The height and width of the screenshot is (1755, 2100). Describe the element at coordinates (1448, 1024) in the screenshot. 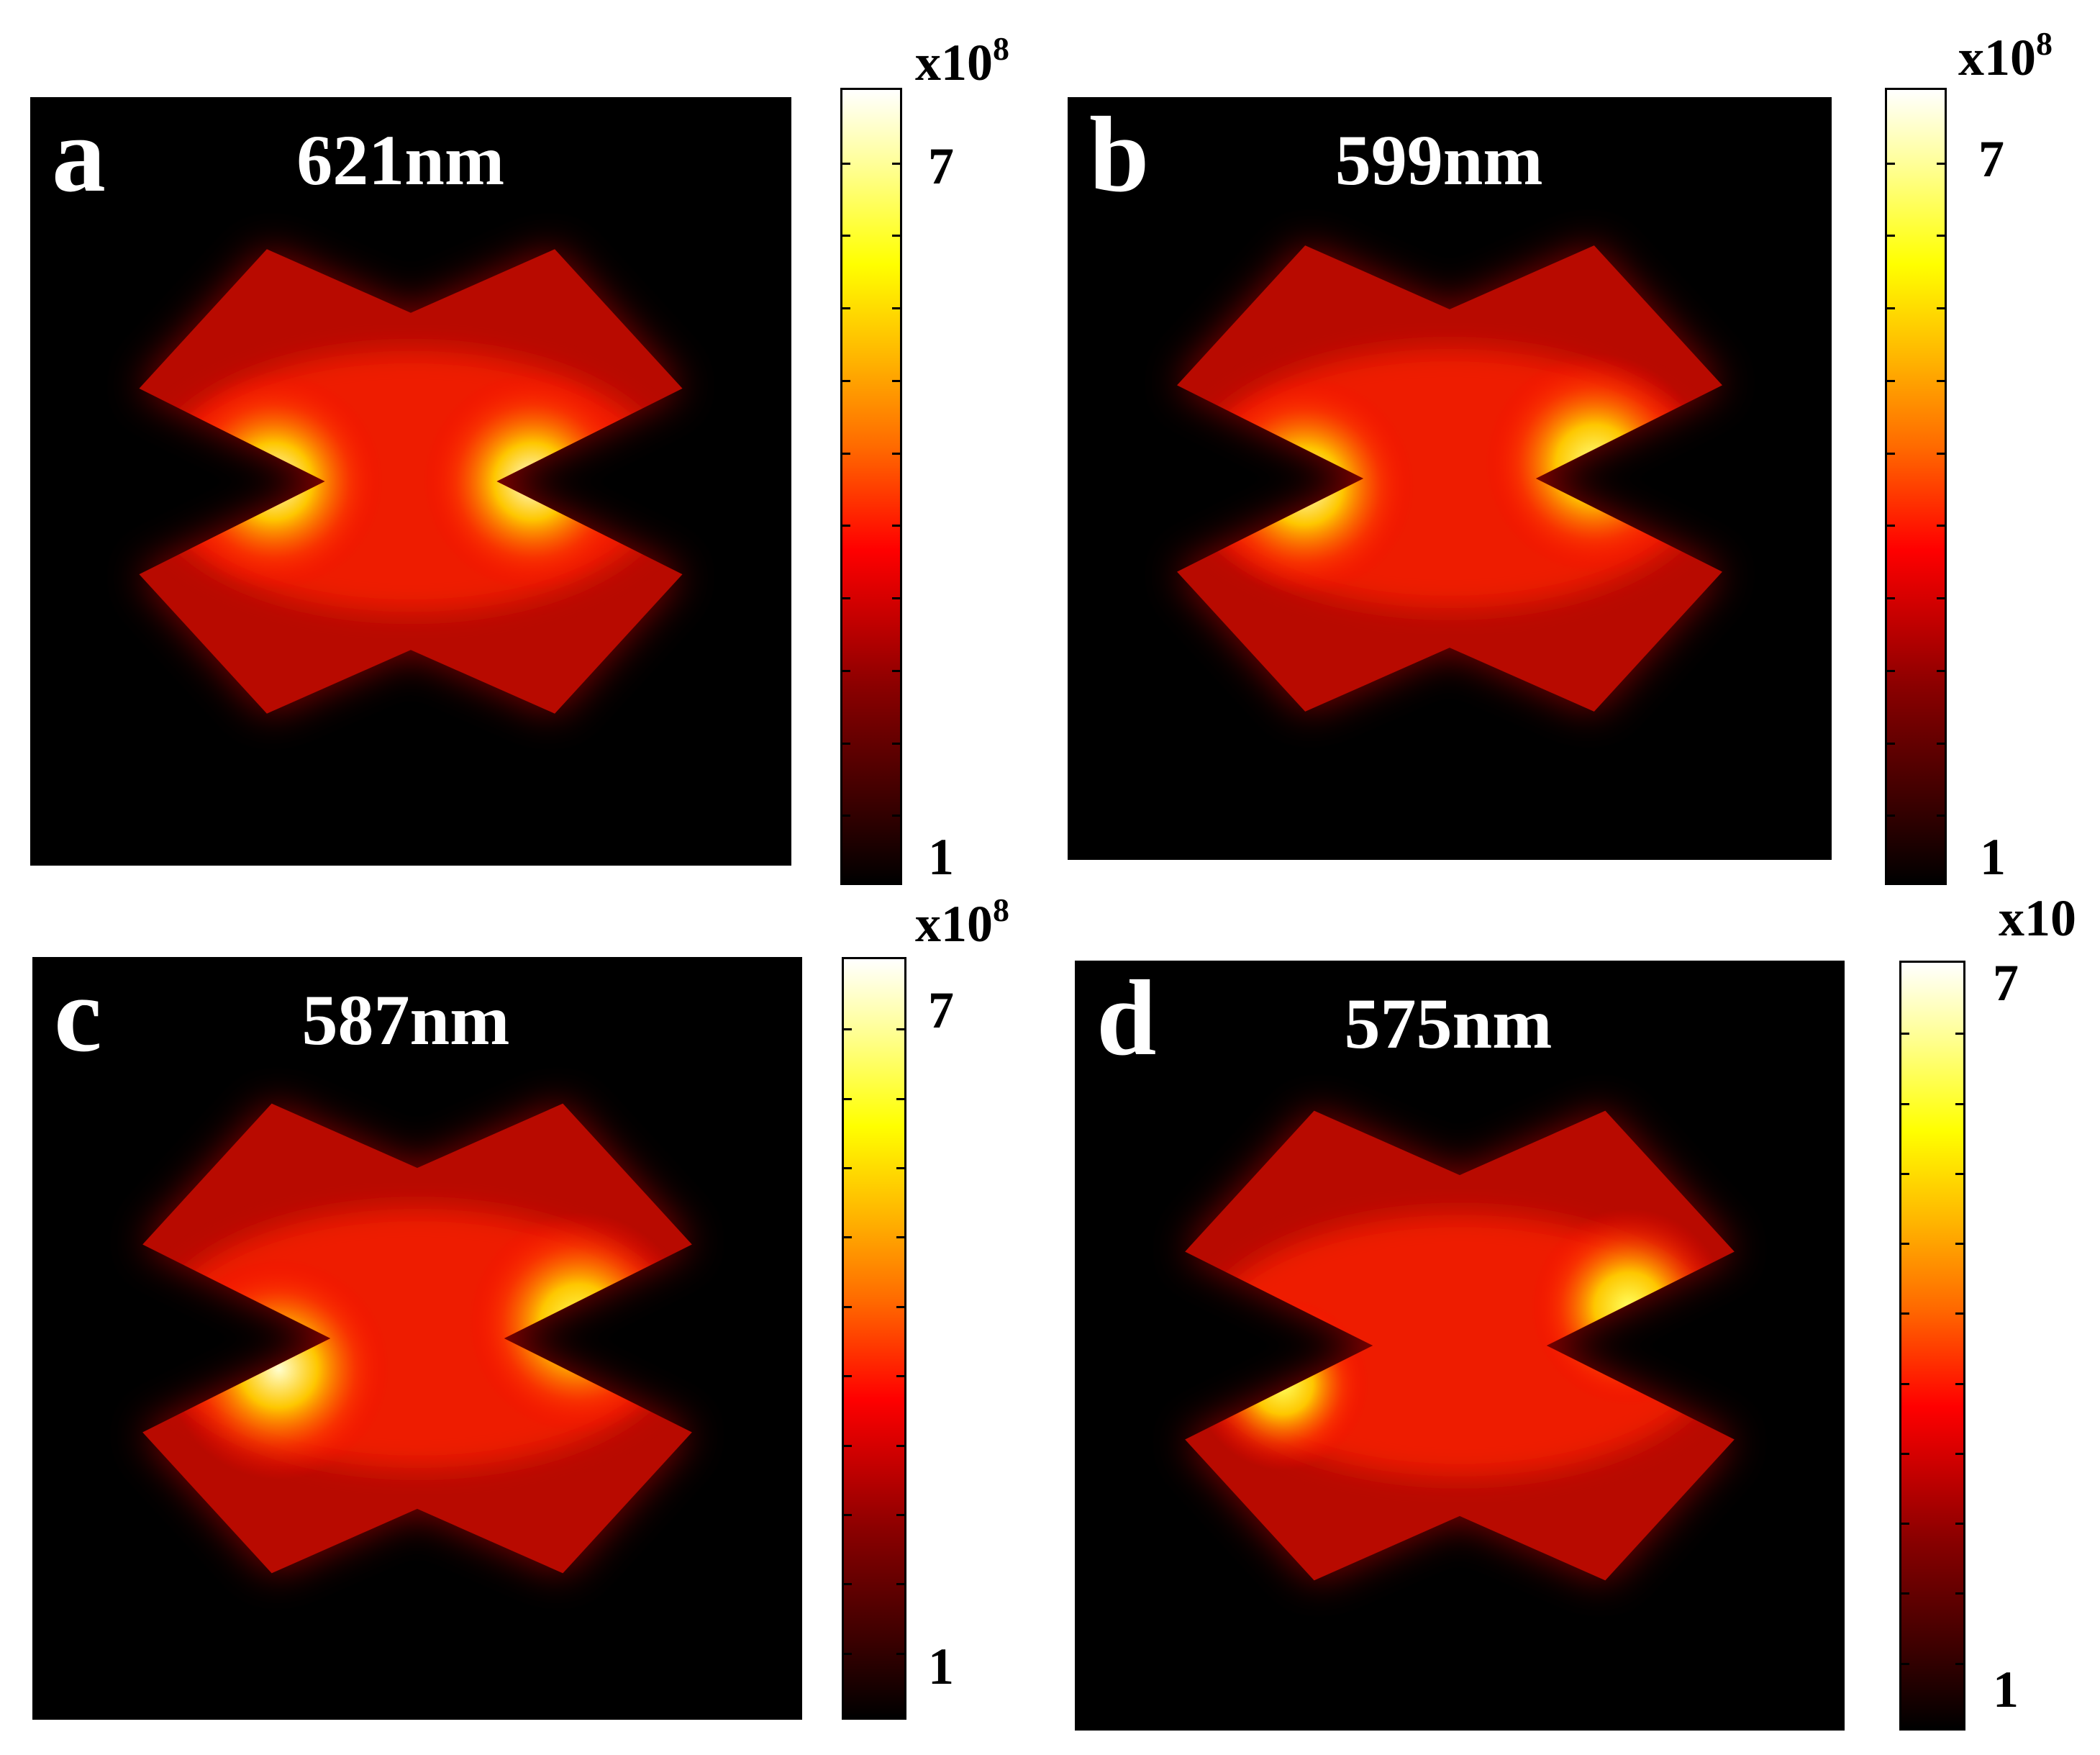

I see `wavelength-label: 575nm` at that location.